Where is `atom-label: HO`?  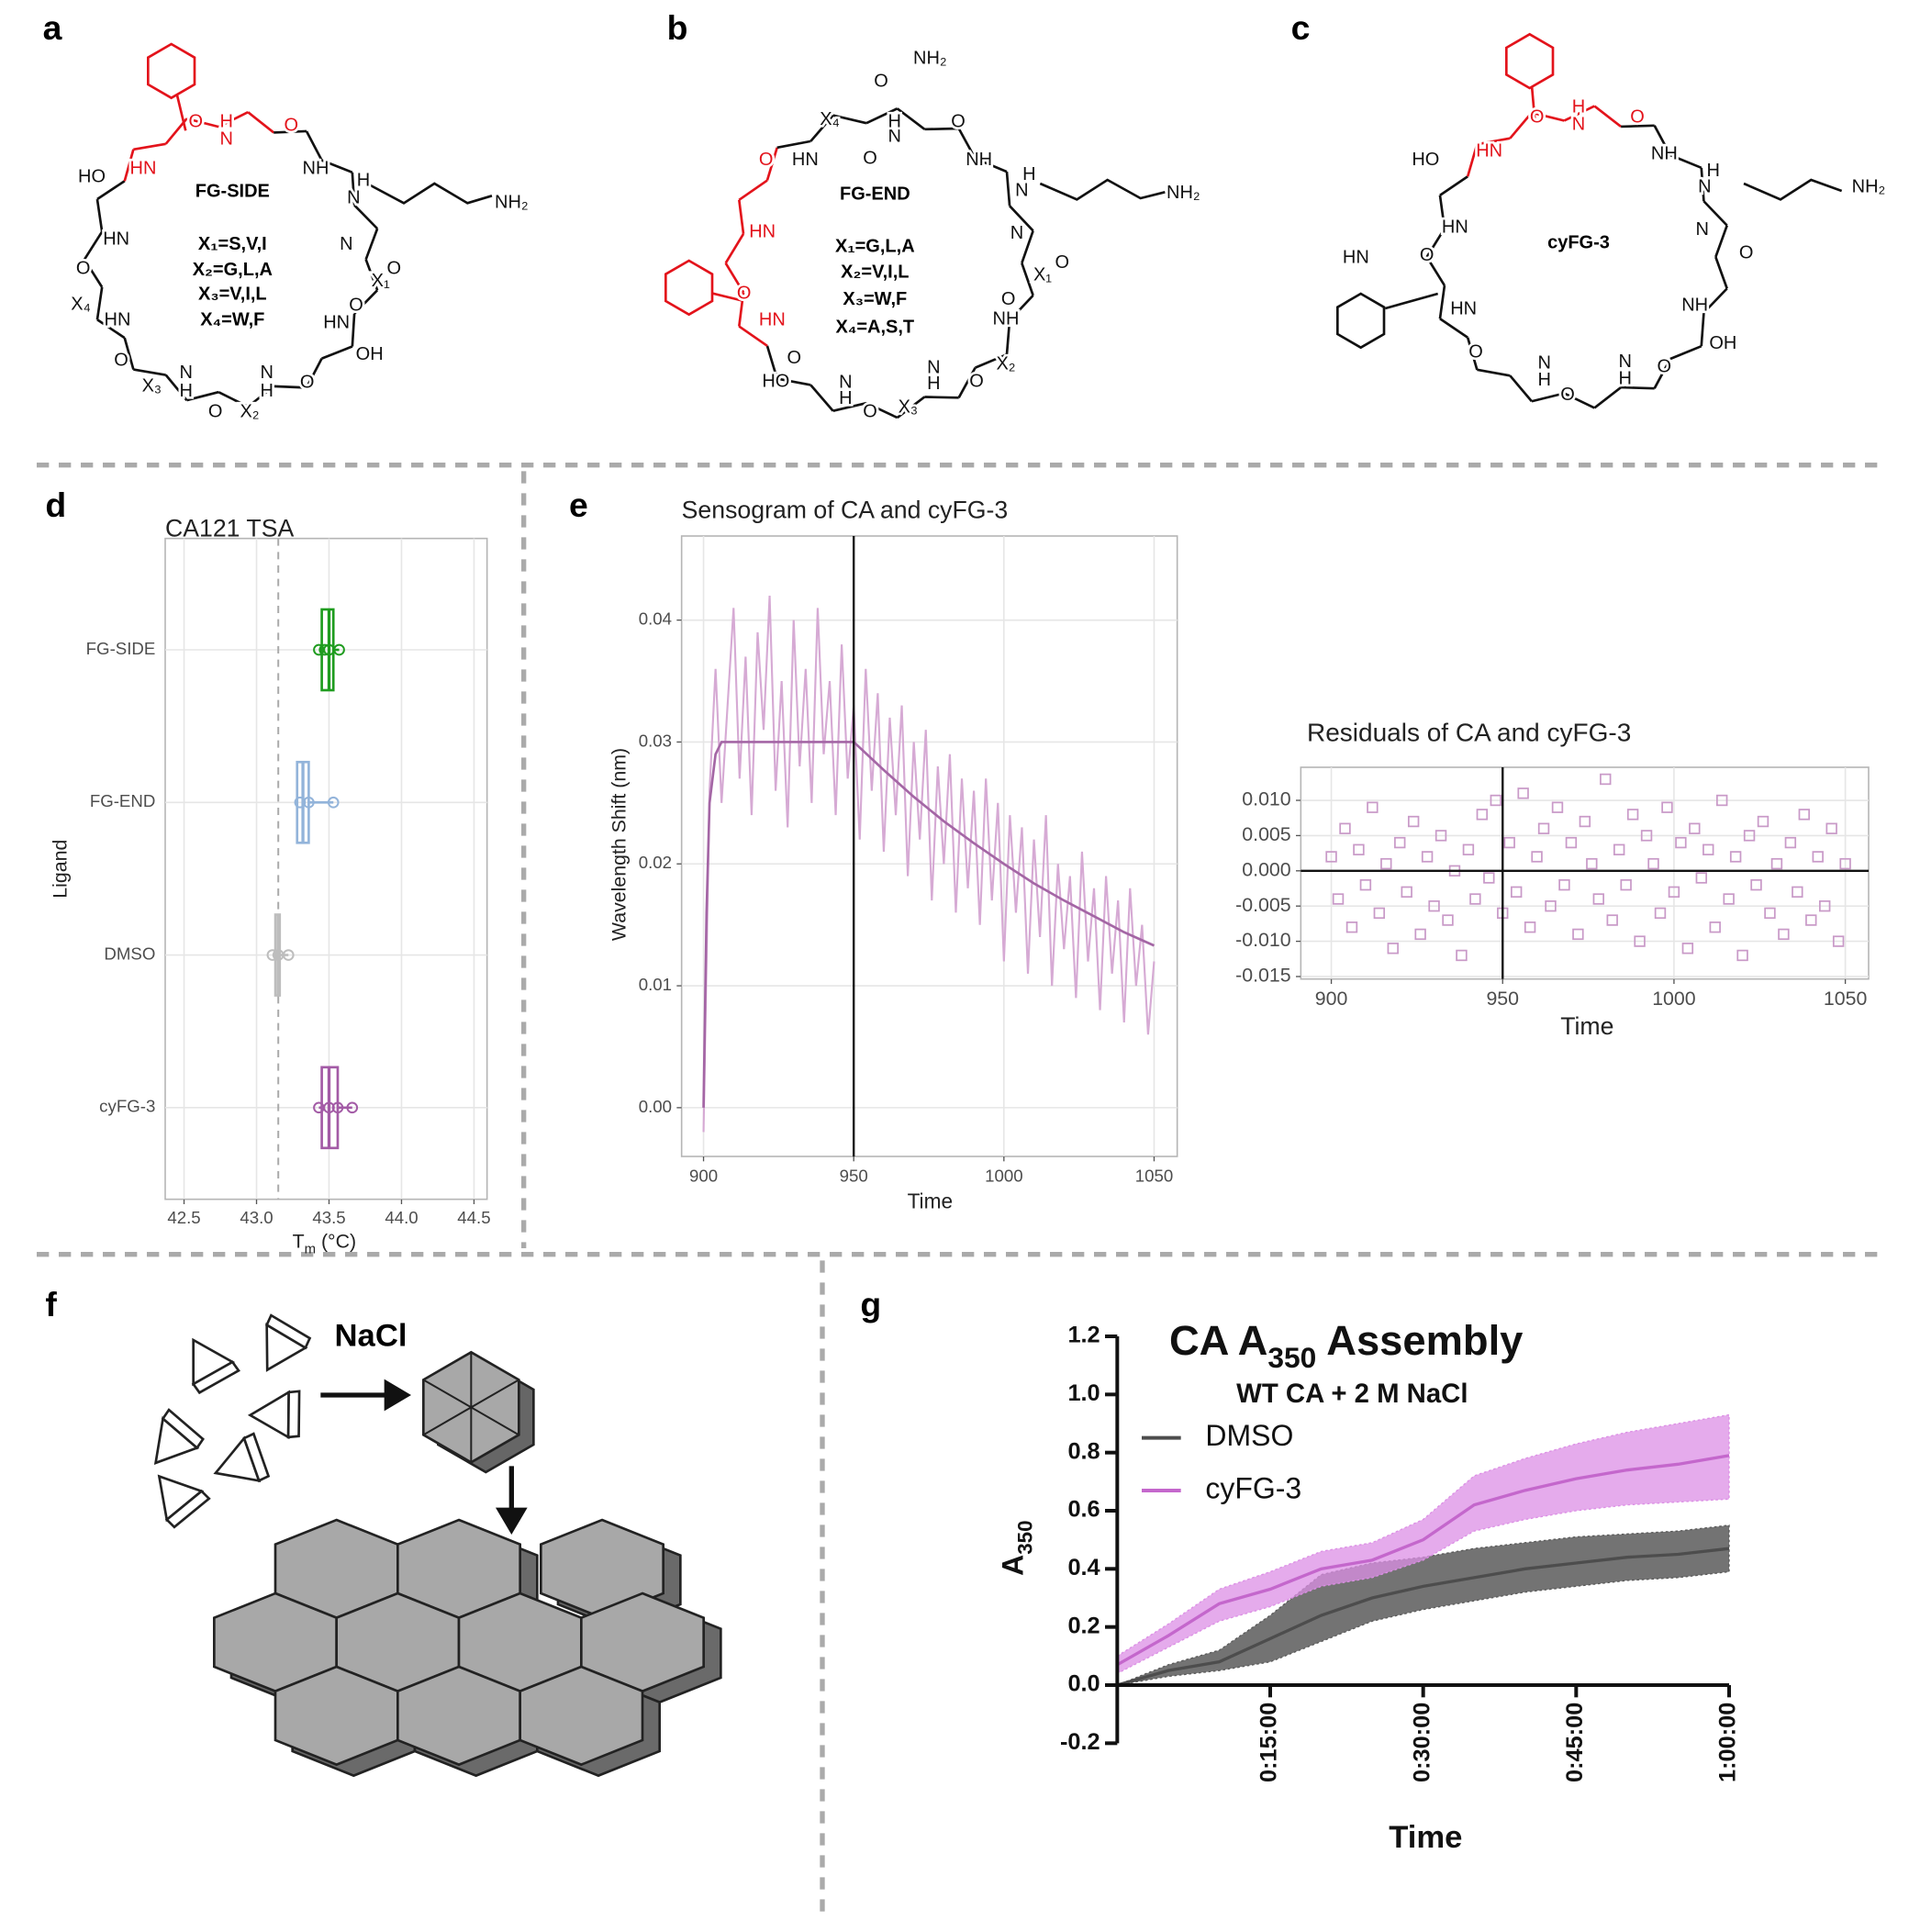 atom-label: HO is located at coordinates (92, 177).